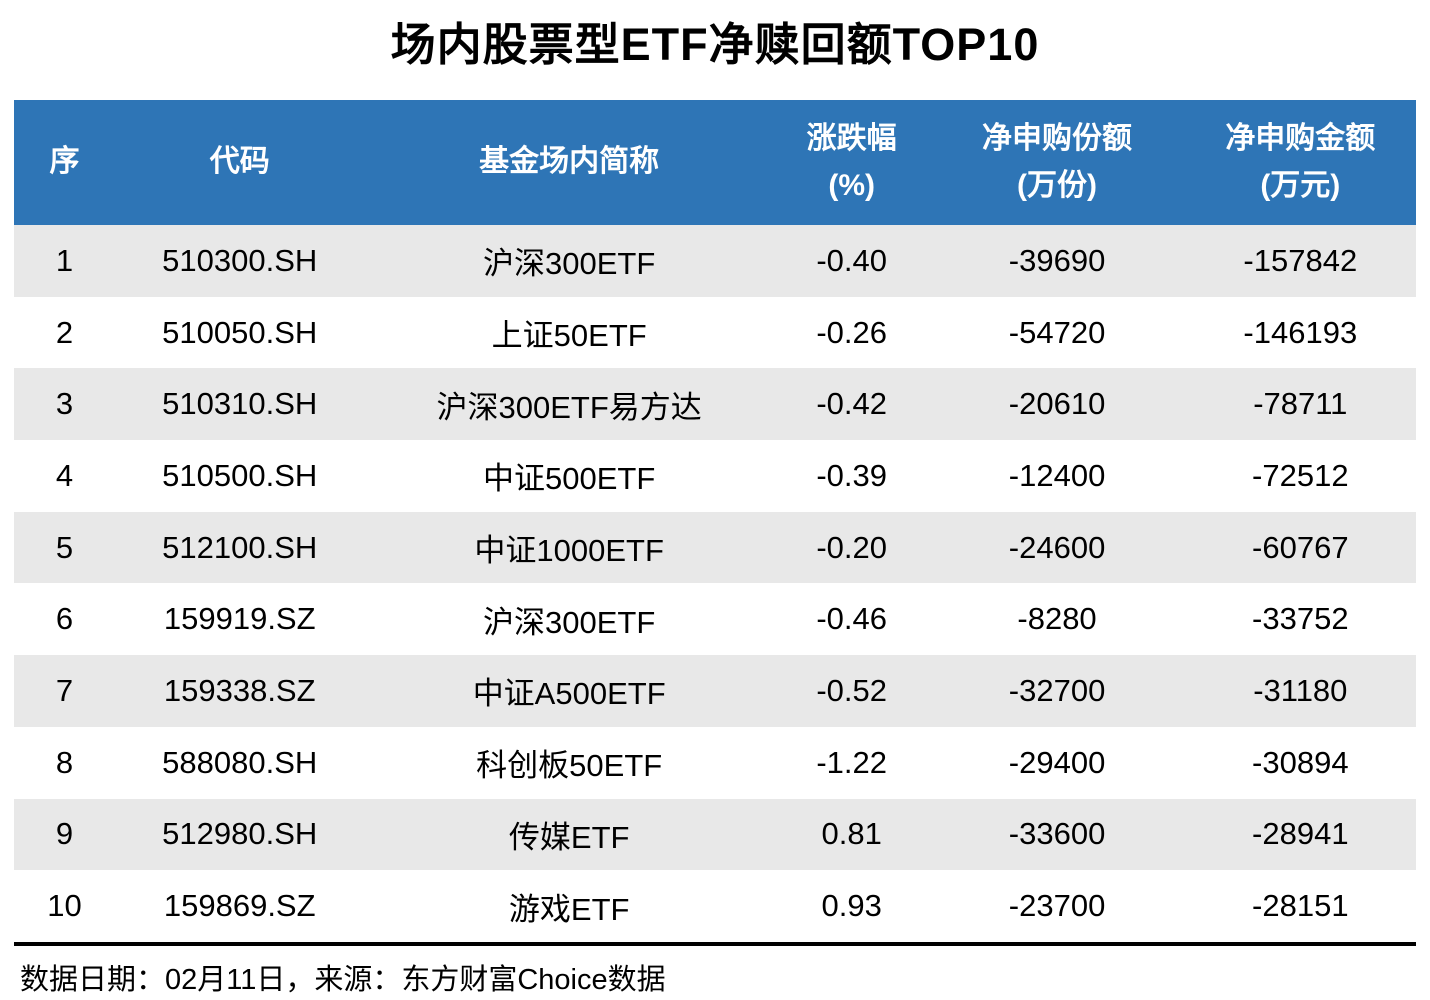  I want to click on column-label: 基金场内简称, so click(569, 162).